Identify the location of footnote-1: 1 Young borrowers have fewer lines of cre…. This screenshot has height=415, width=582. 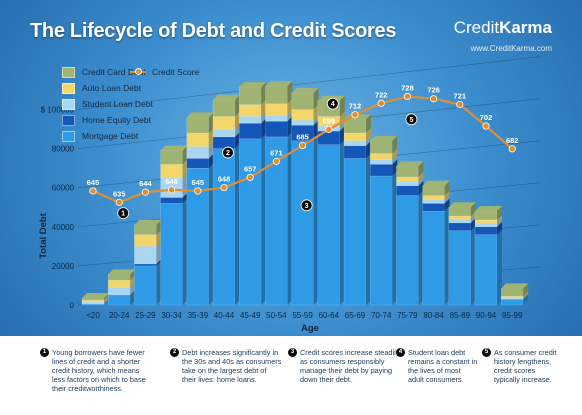
(96, 370).